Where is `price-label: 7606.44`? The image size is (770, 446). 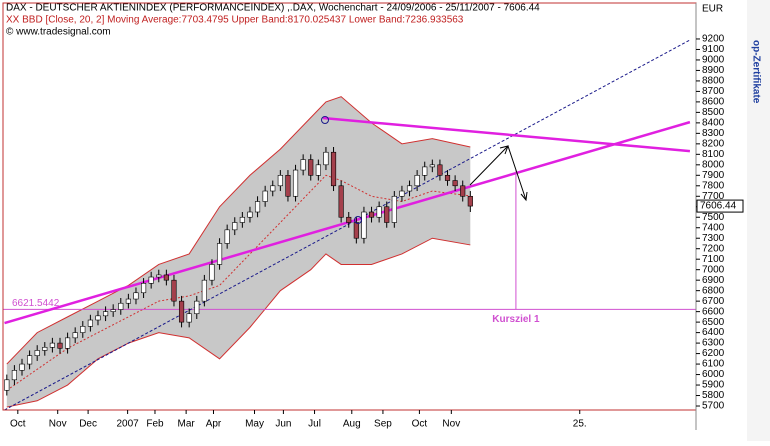
price-label: 7606.44 is located at coordinates (718, 206).